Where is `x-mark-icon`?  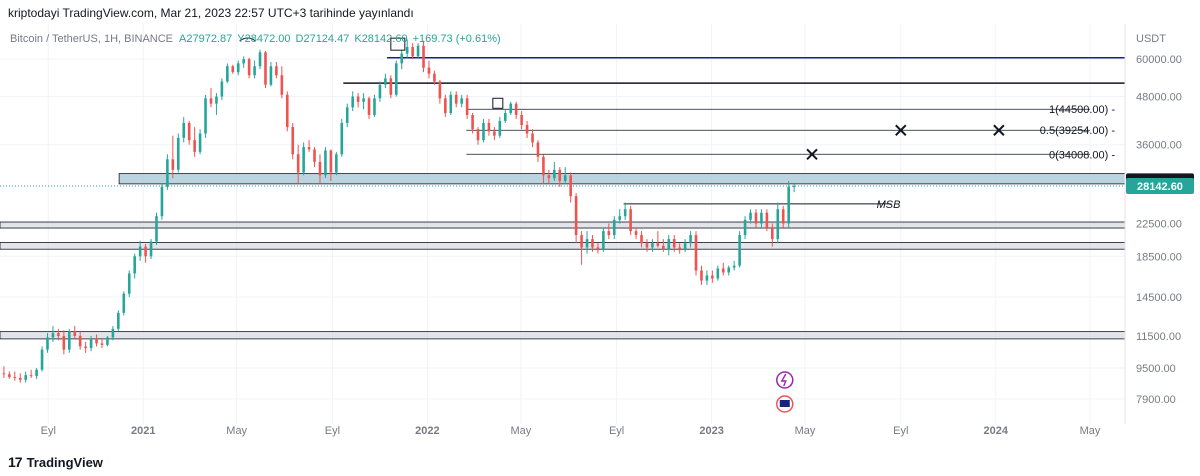 x-mark-icon is located at coordinates (901, 130).